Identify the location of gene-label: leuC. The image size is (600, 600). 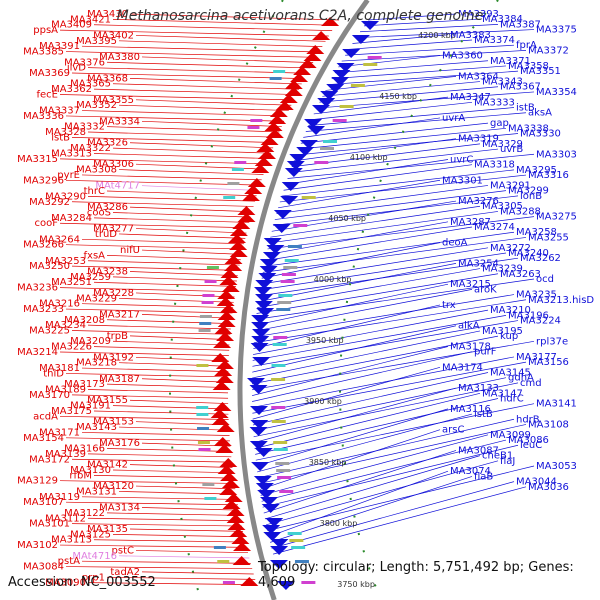
(531, 445).